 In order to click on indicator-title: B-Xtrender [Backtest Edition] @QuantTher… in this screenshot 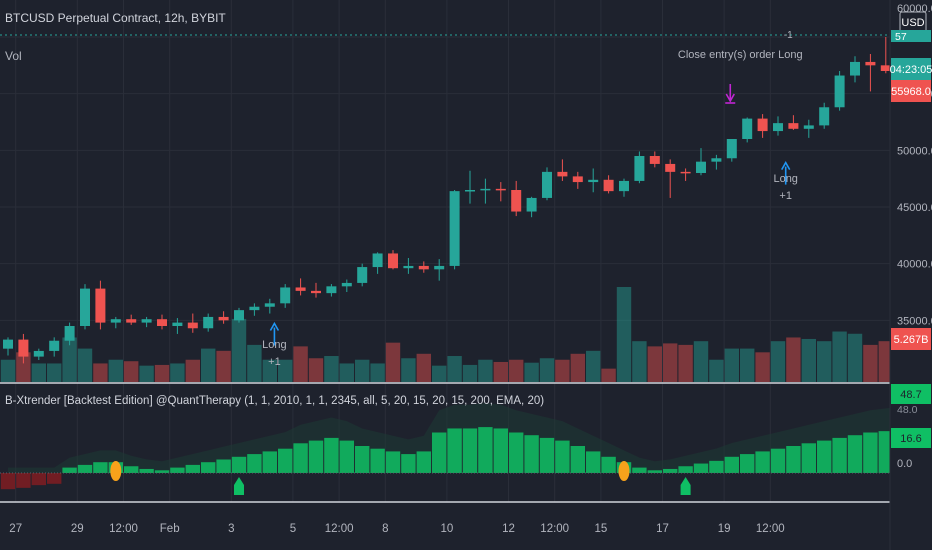, I will do `click(274, 401)`.